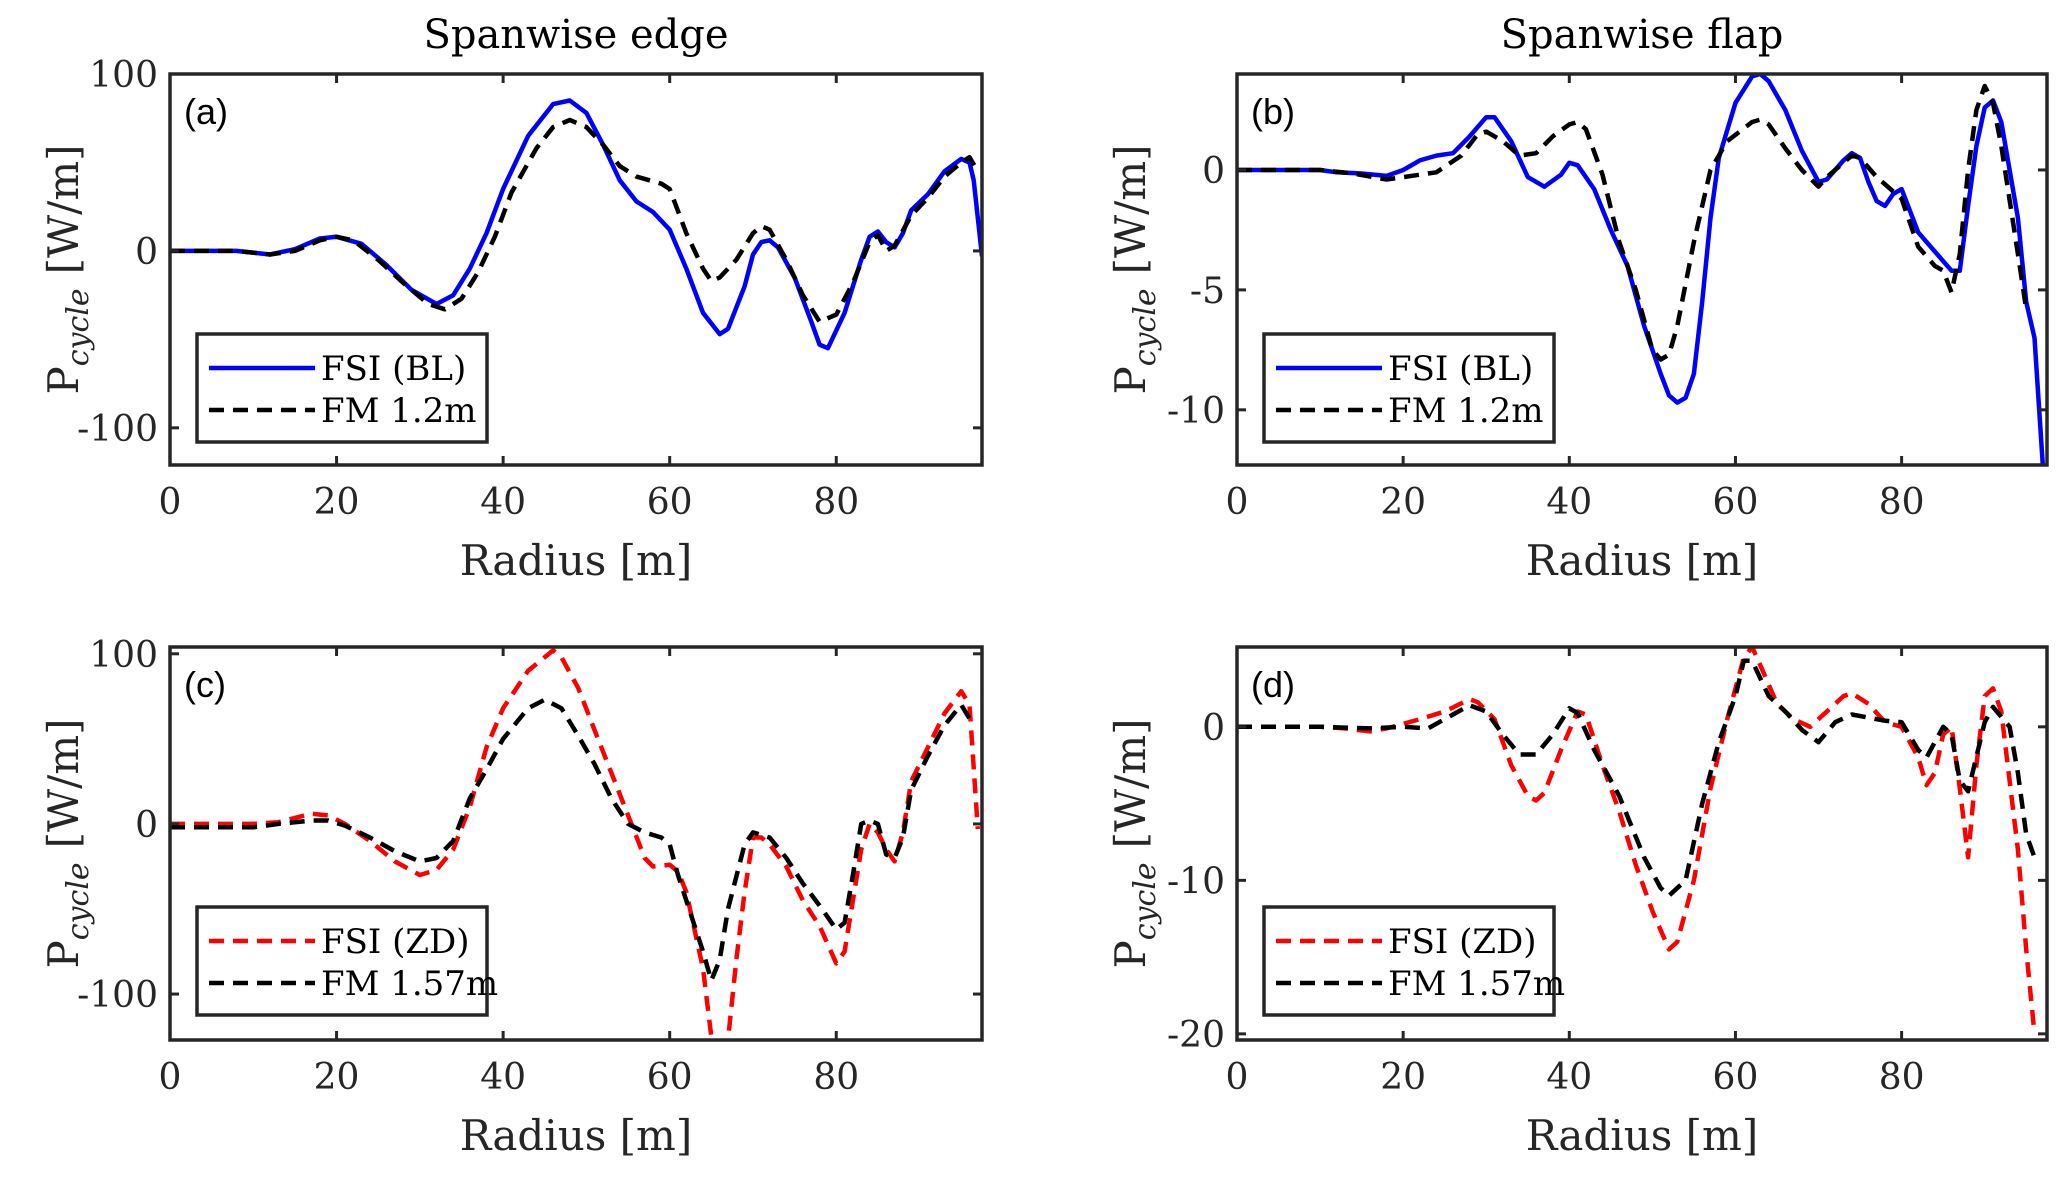  Describe the element at coordinates (1273, 111) in the screenshot. I see `panel-label: (b)` at that location.